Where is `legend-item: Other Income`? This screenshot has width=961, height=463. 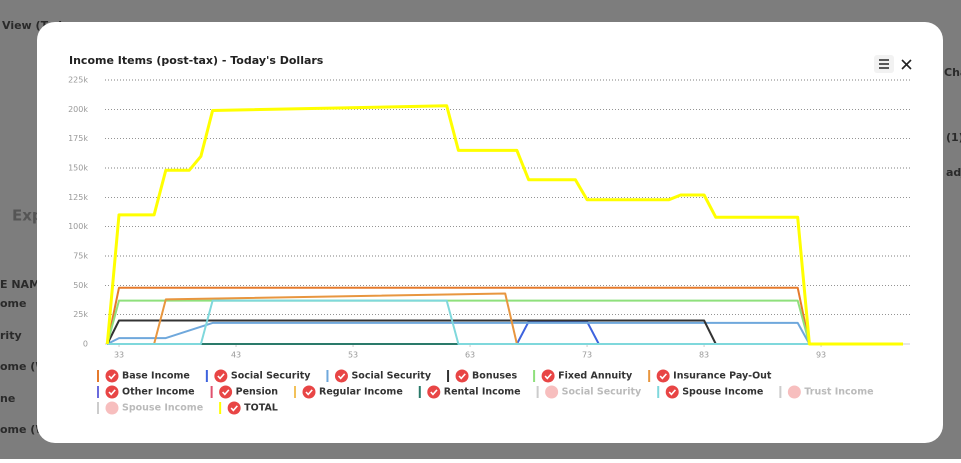 legend-item: Other Income is located at coordinates (146, 392).